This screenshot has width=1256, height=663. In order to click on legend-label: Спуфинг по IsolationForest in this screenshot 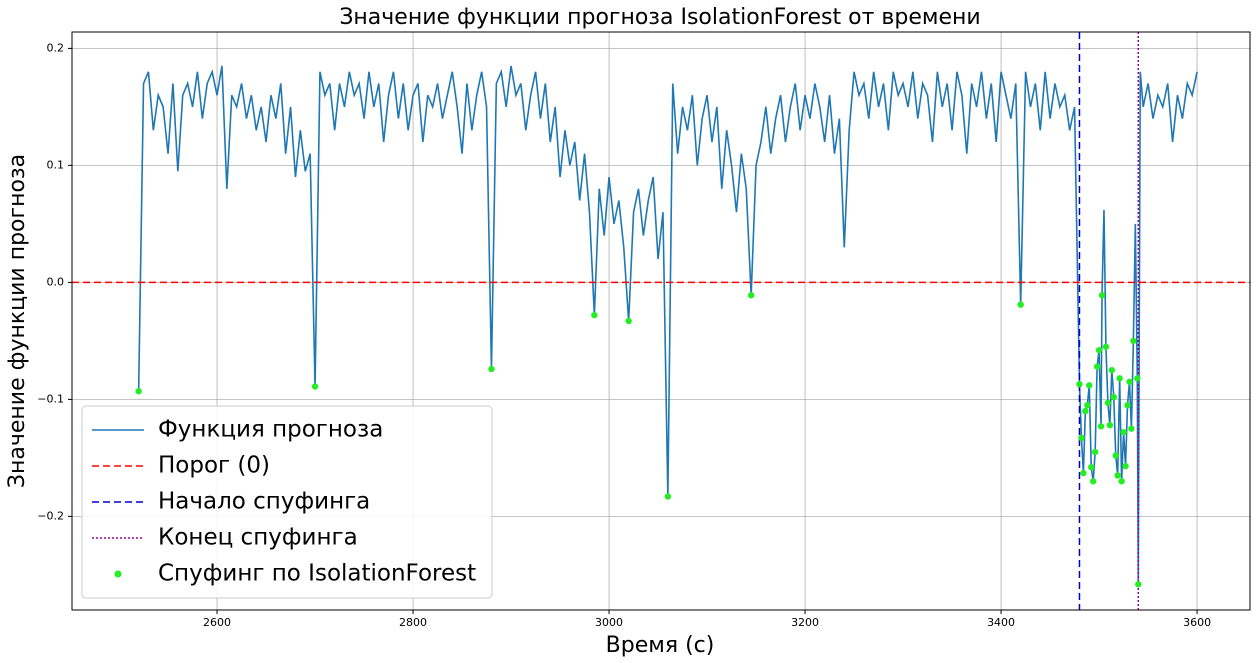, I will do `click(317, 574)`.